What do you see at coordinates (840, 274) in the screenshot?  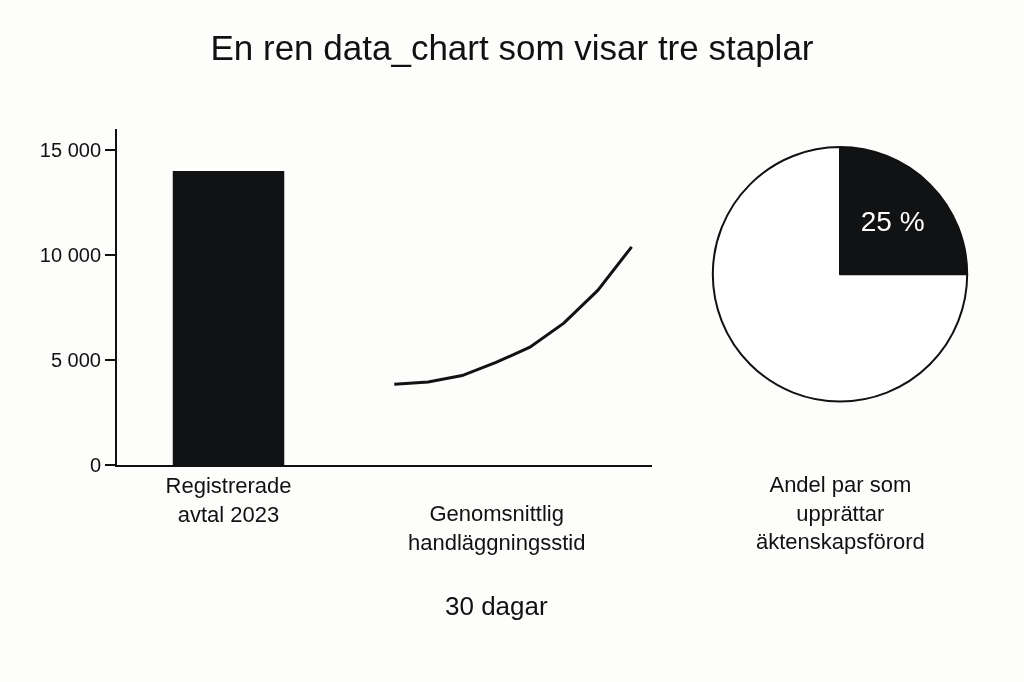 I see `pie-slice` at bounding box center [840, 274].